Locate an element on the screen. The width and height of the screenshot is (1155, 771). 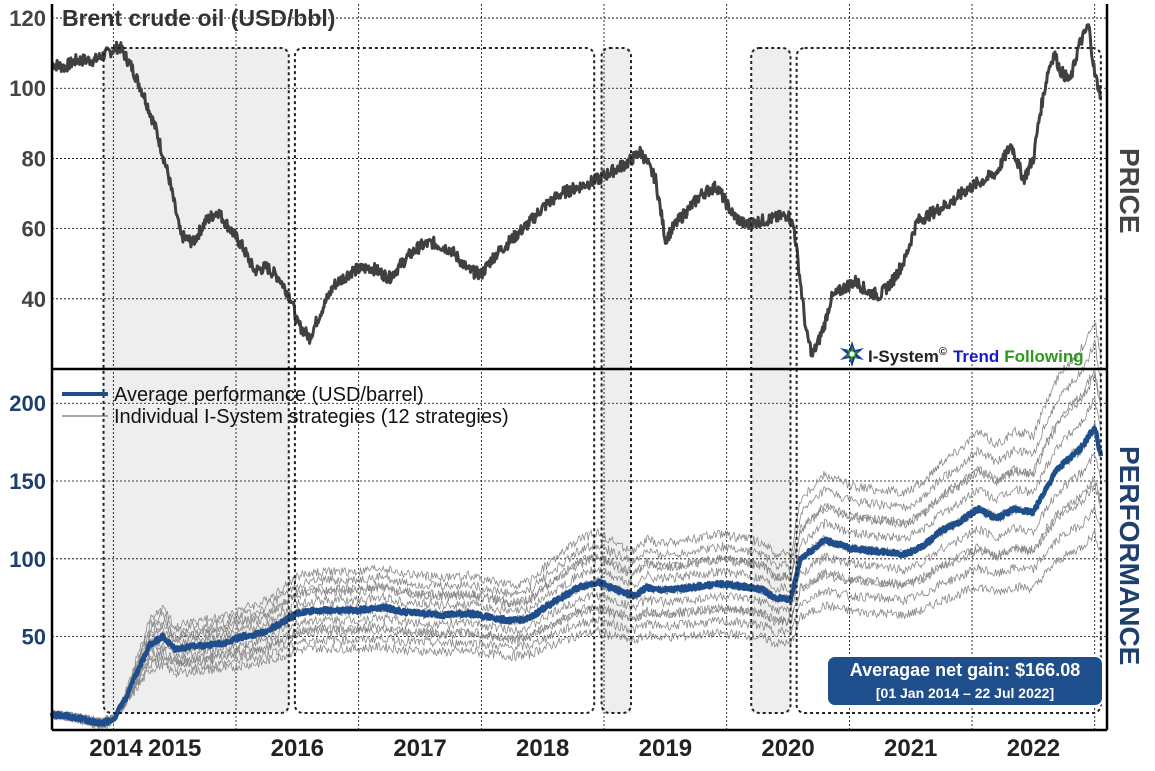
starburst-icon is located at coordinates (852, 354).